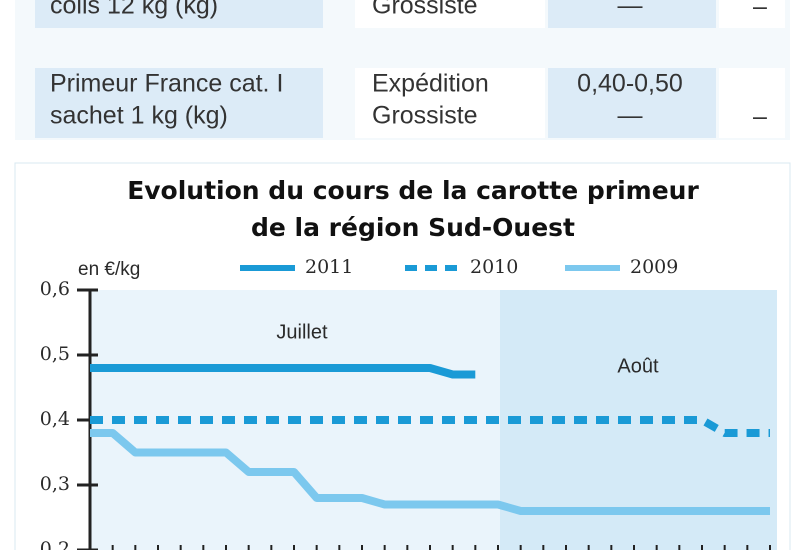 This screenshot has height=550, width=800. Describe the element at coordinates (413, 190) in the screenshot. I see `chart-title: Evolution du cours de la carotte primeur` at that location.